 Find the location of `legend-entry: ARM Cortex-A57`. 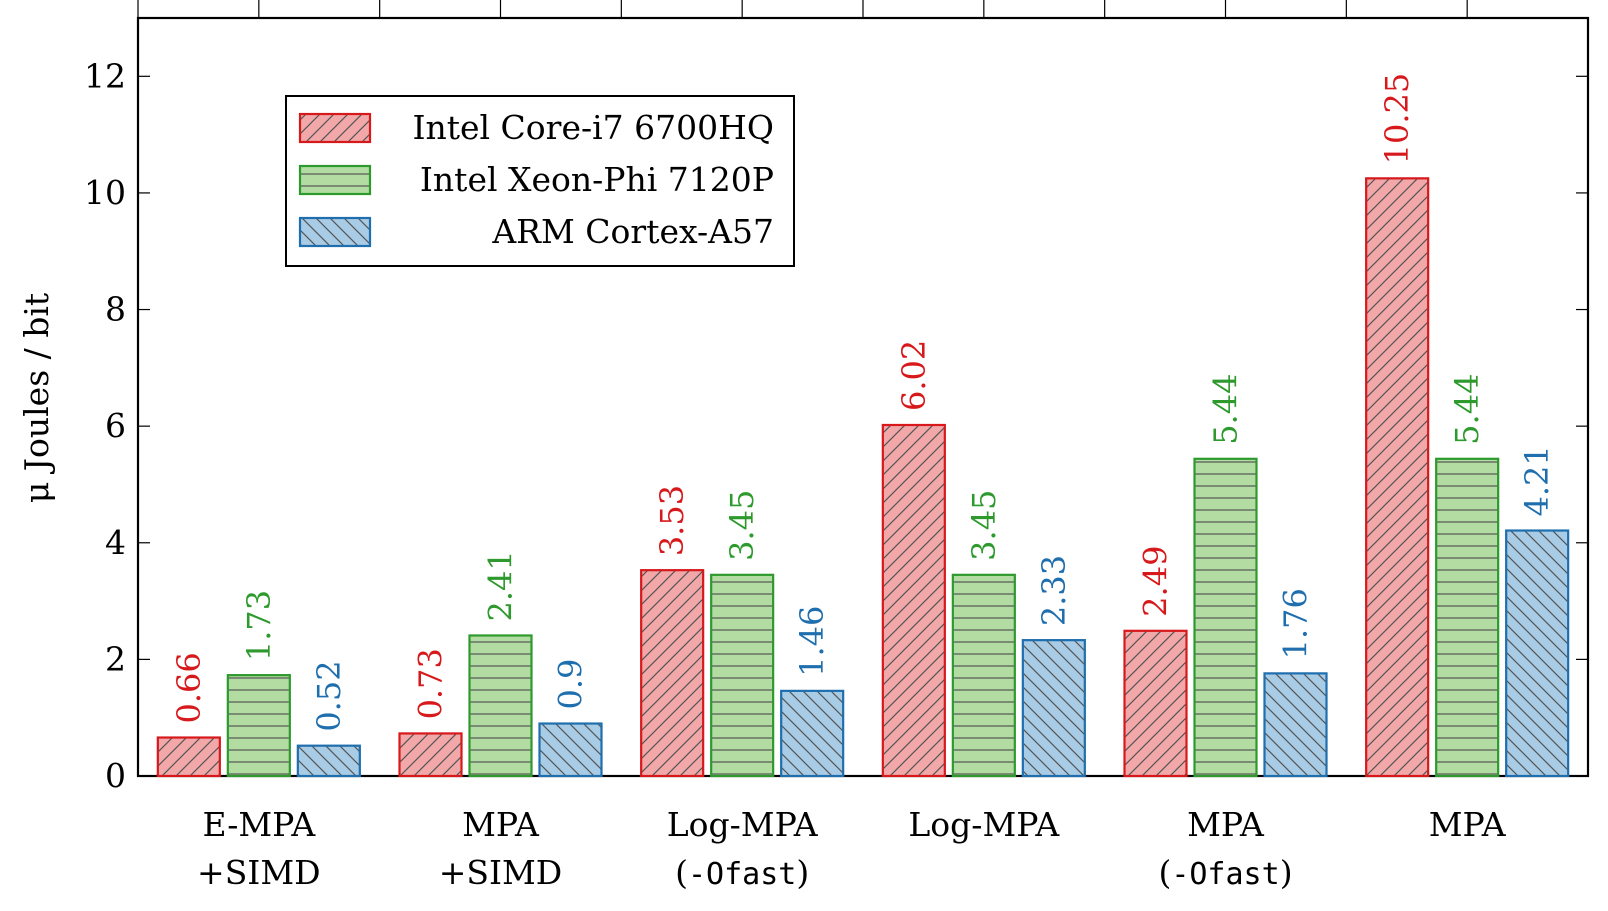

legend-entry: ARM Cortex-A57 is located at coordinates (632, 231).